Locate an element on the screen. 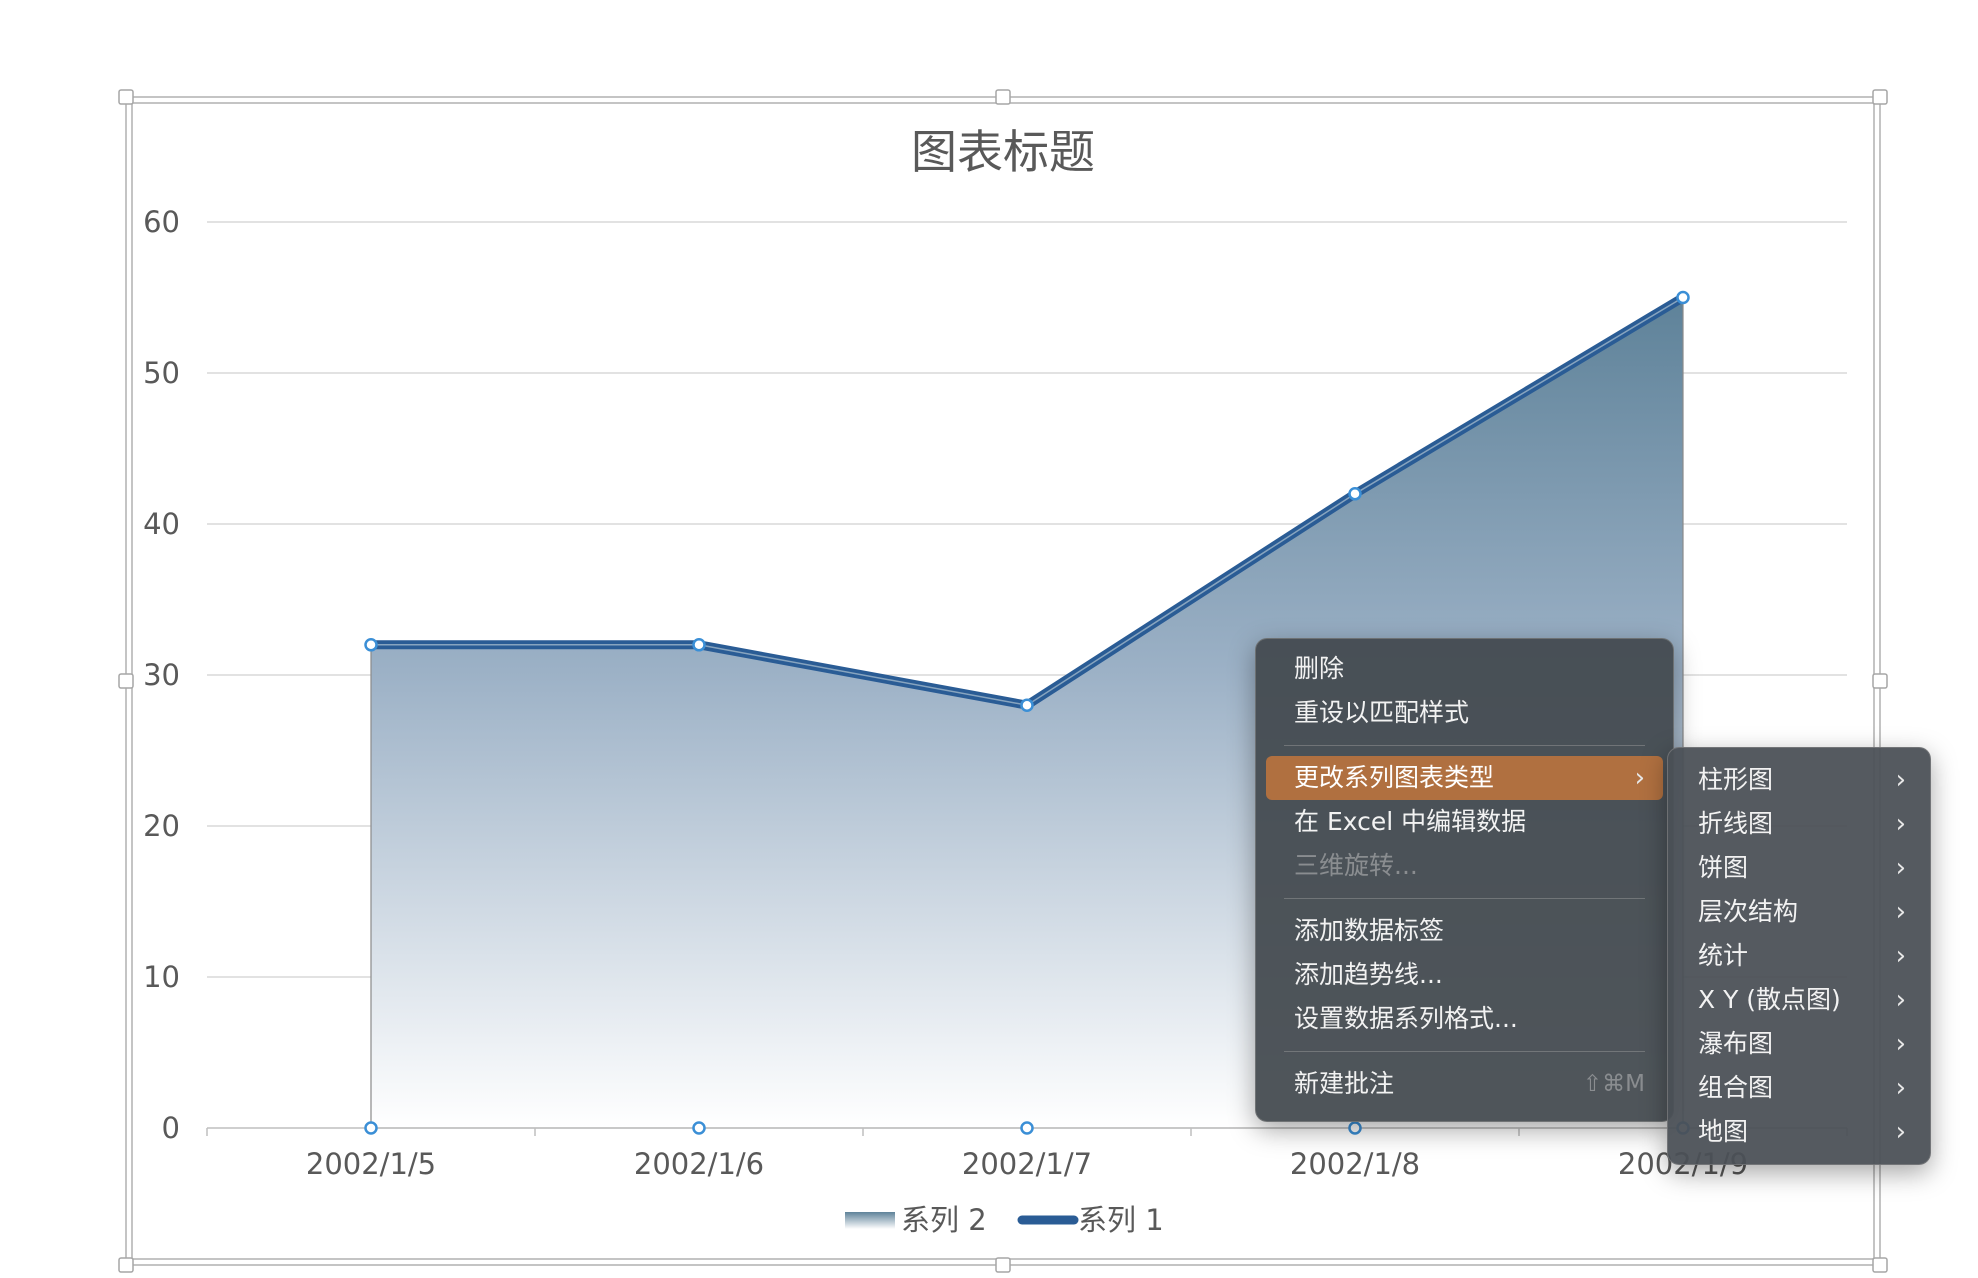  shortcut-label: ⇧⌘M is located at coordinates (1613, 1084).